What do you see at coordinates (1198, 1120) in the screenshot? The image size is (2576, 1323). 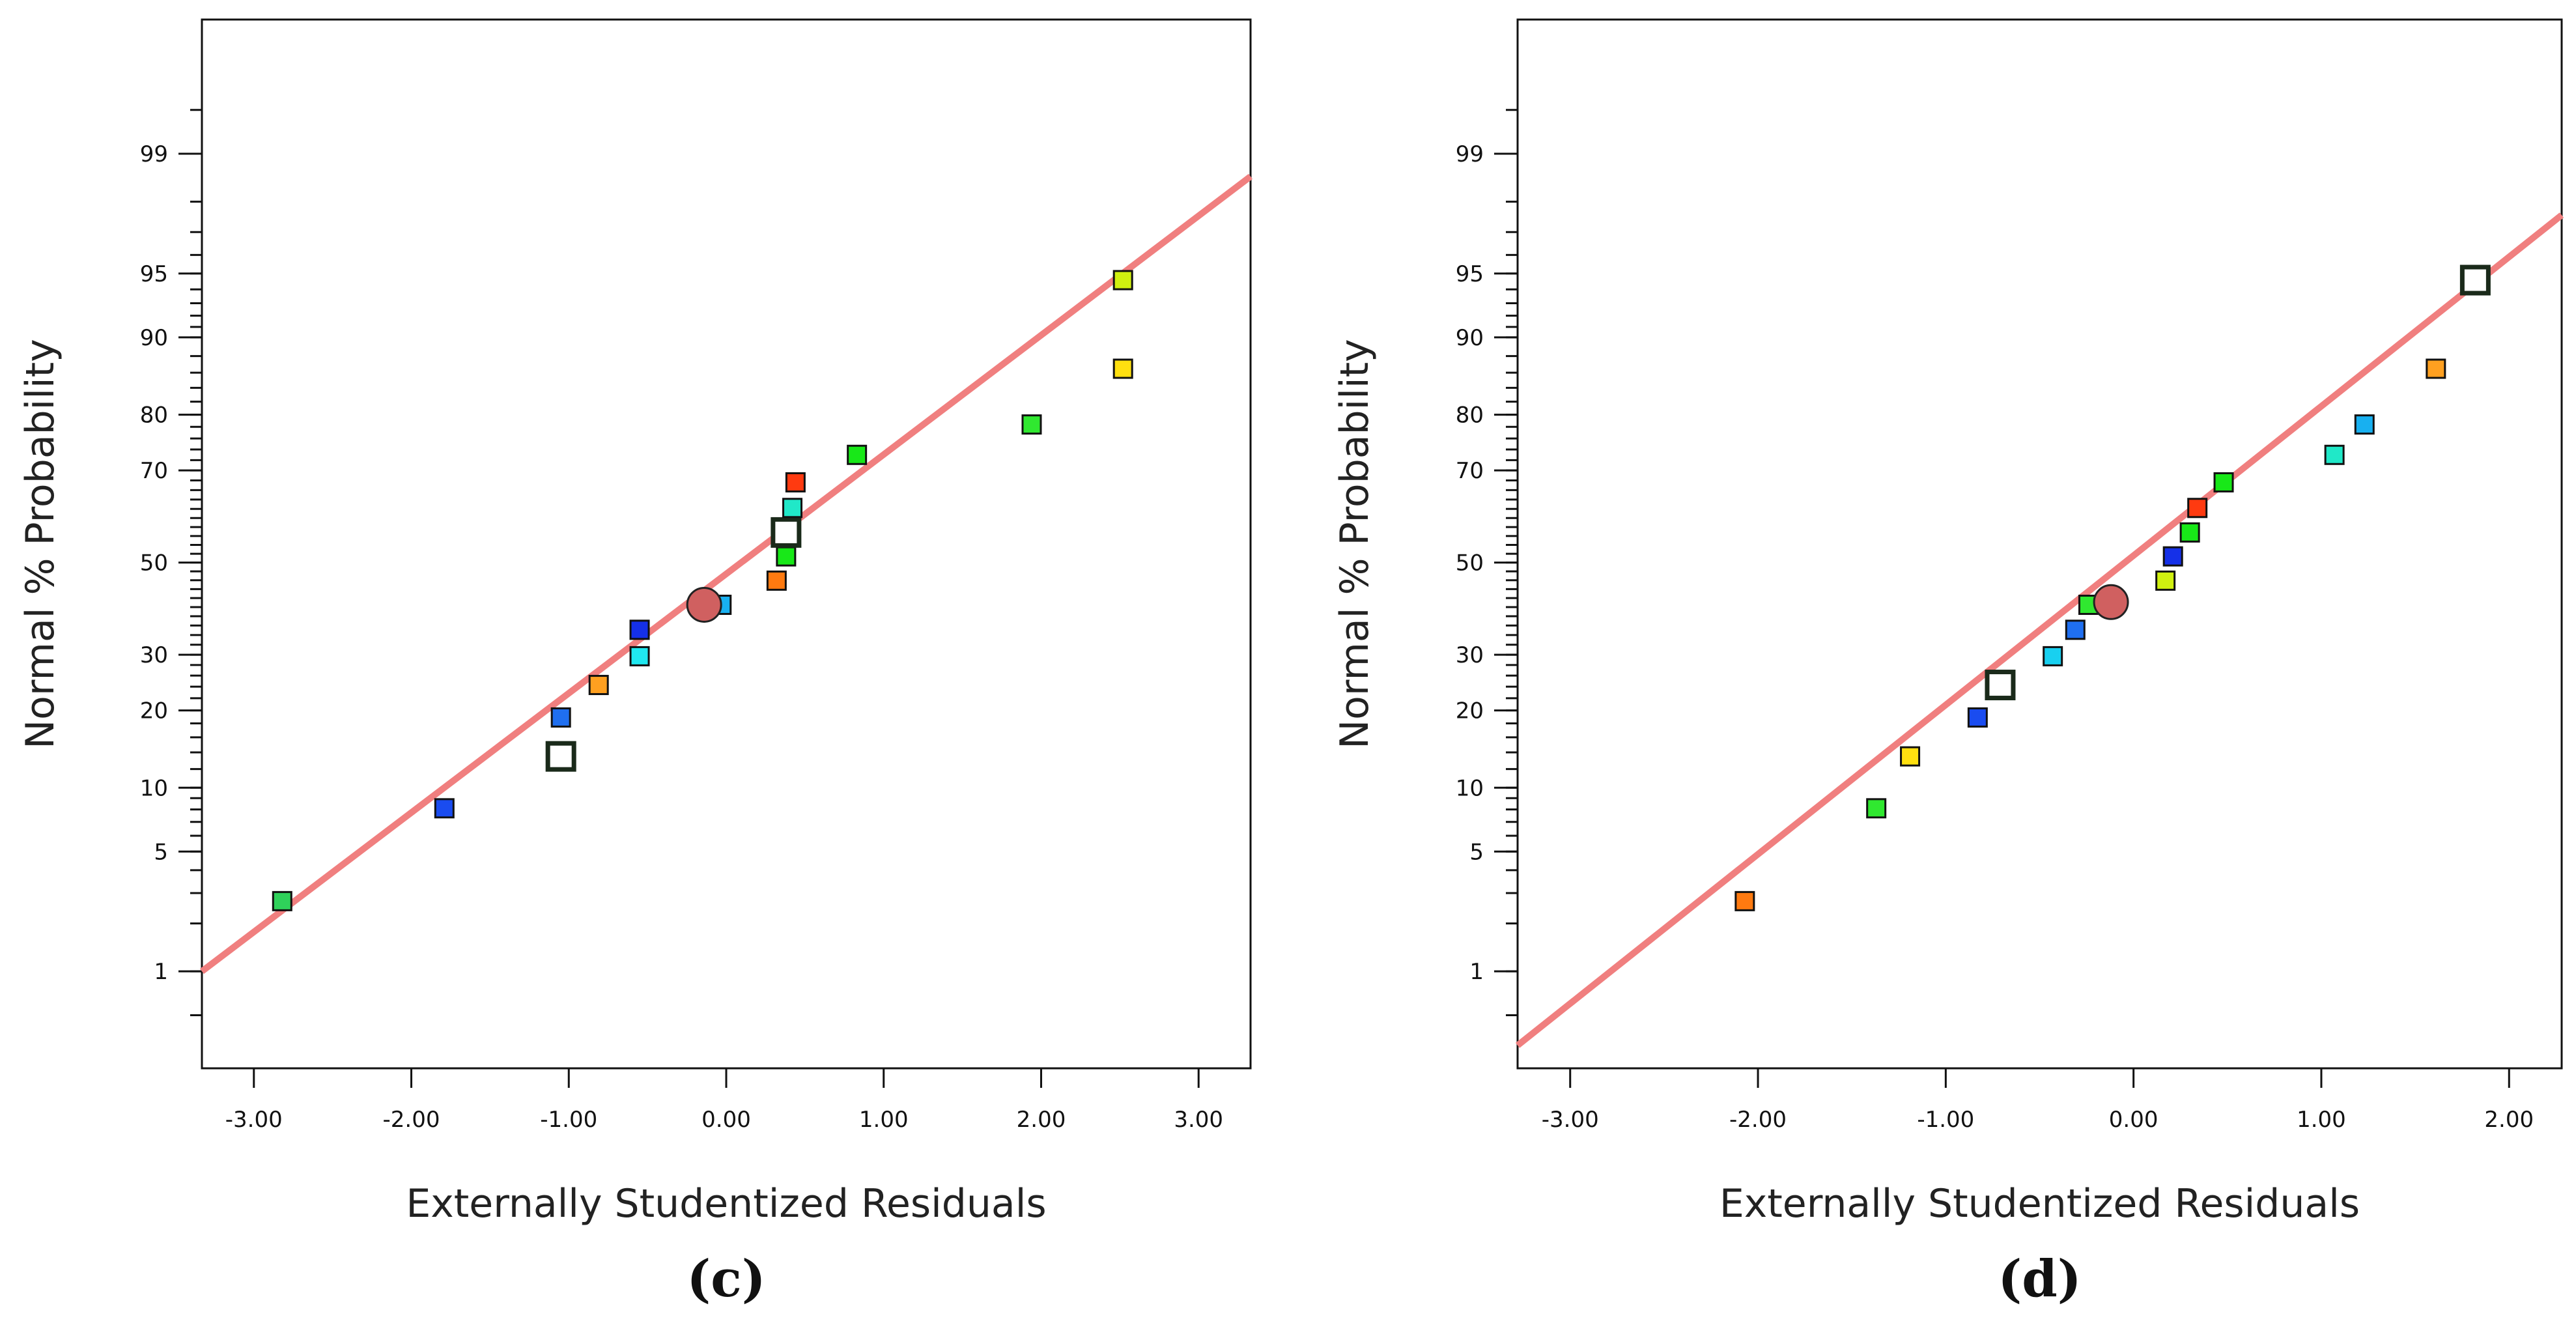 I see `x-tick-label: 3.00` at bounding box center [1198, 1120].